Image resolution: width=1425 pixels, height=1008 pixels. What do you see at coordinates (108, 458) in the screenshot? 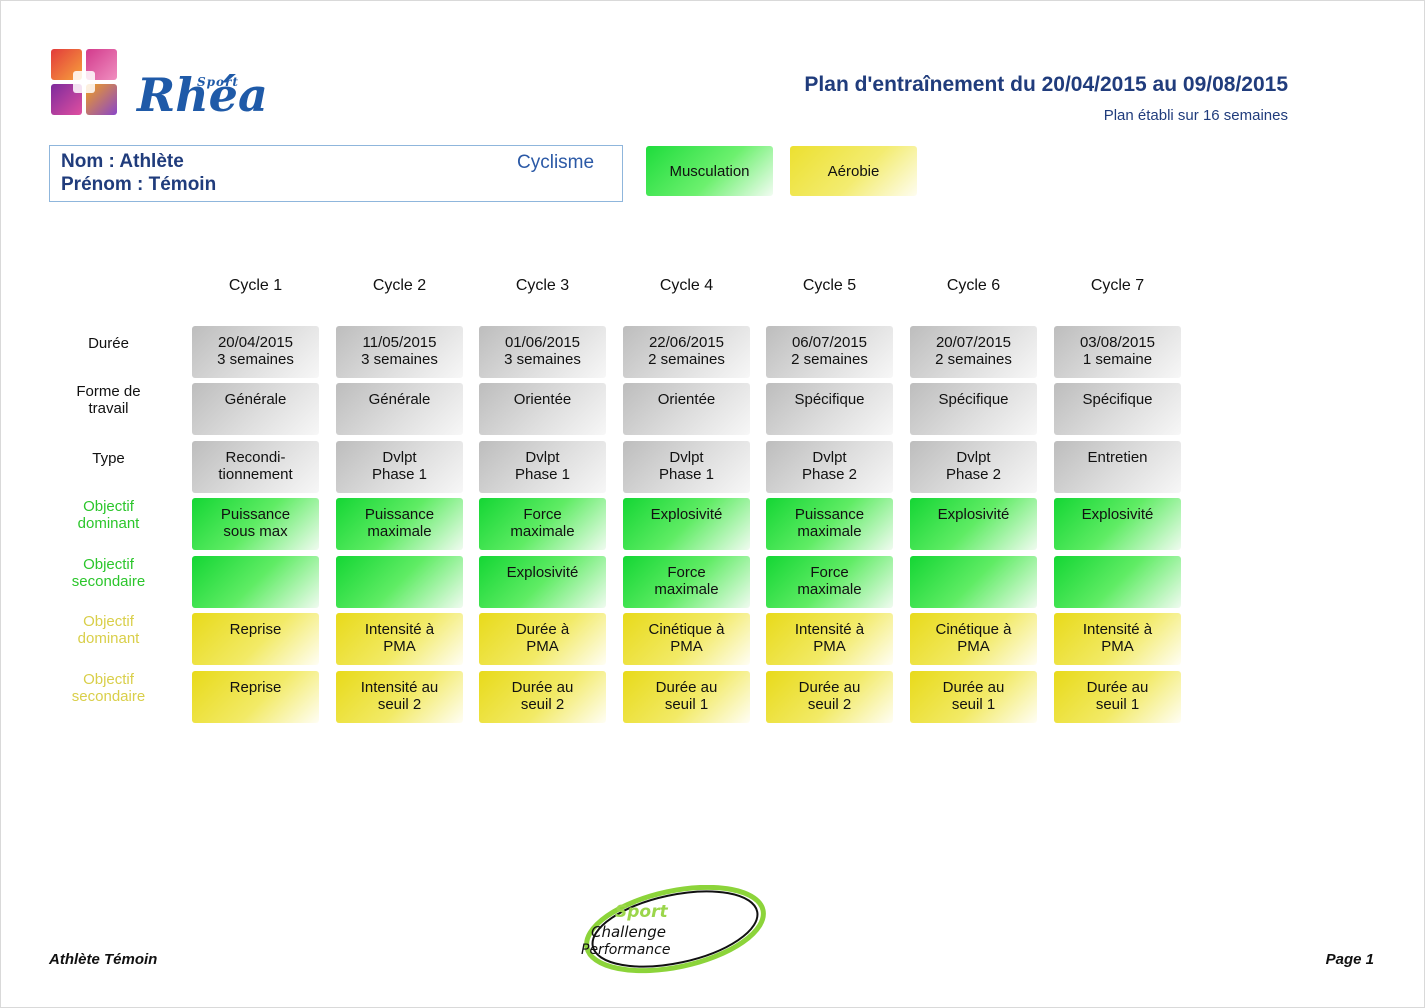
I see `row-label: Type` at bounding box center [108, 458].